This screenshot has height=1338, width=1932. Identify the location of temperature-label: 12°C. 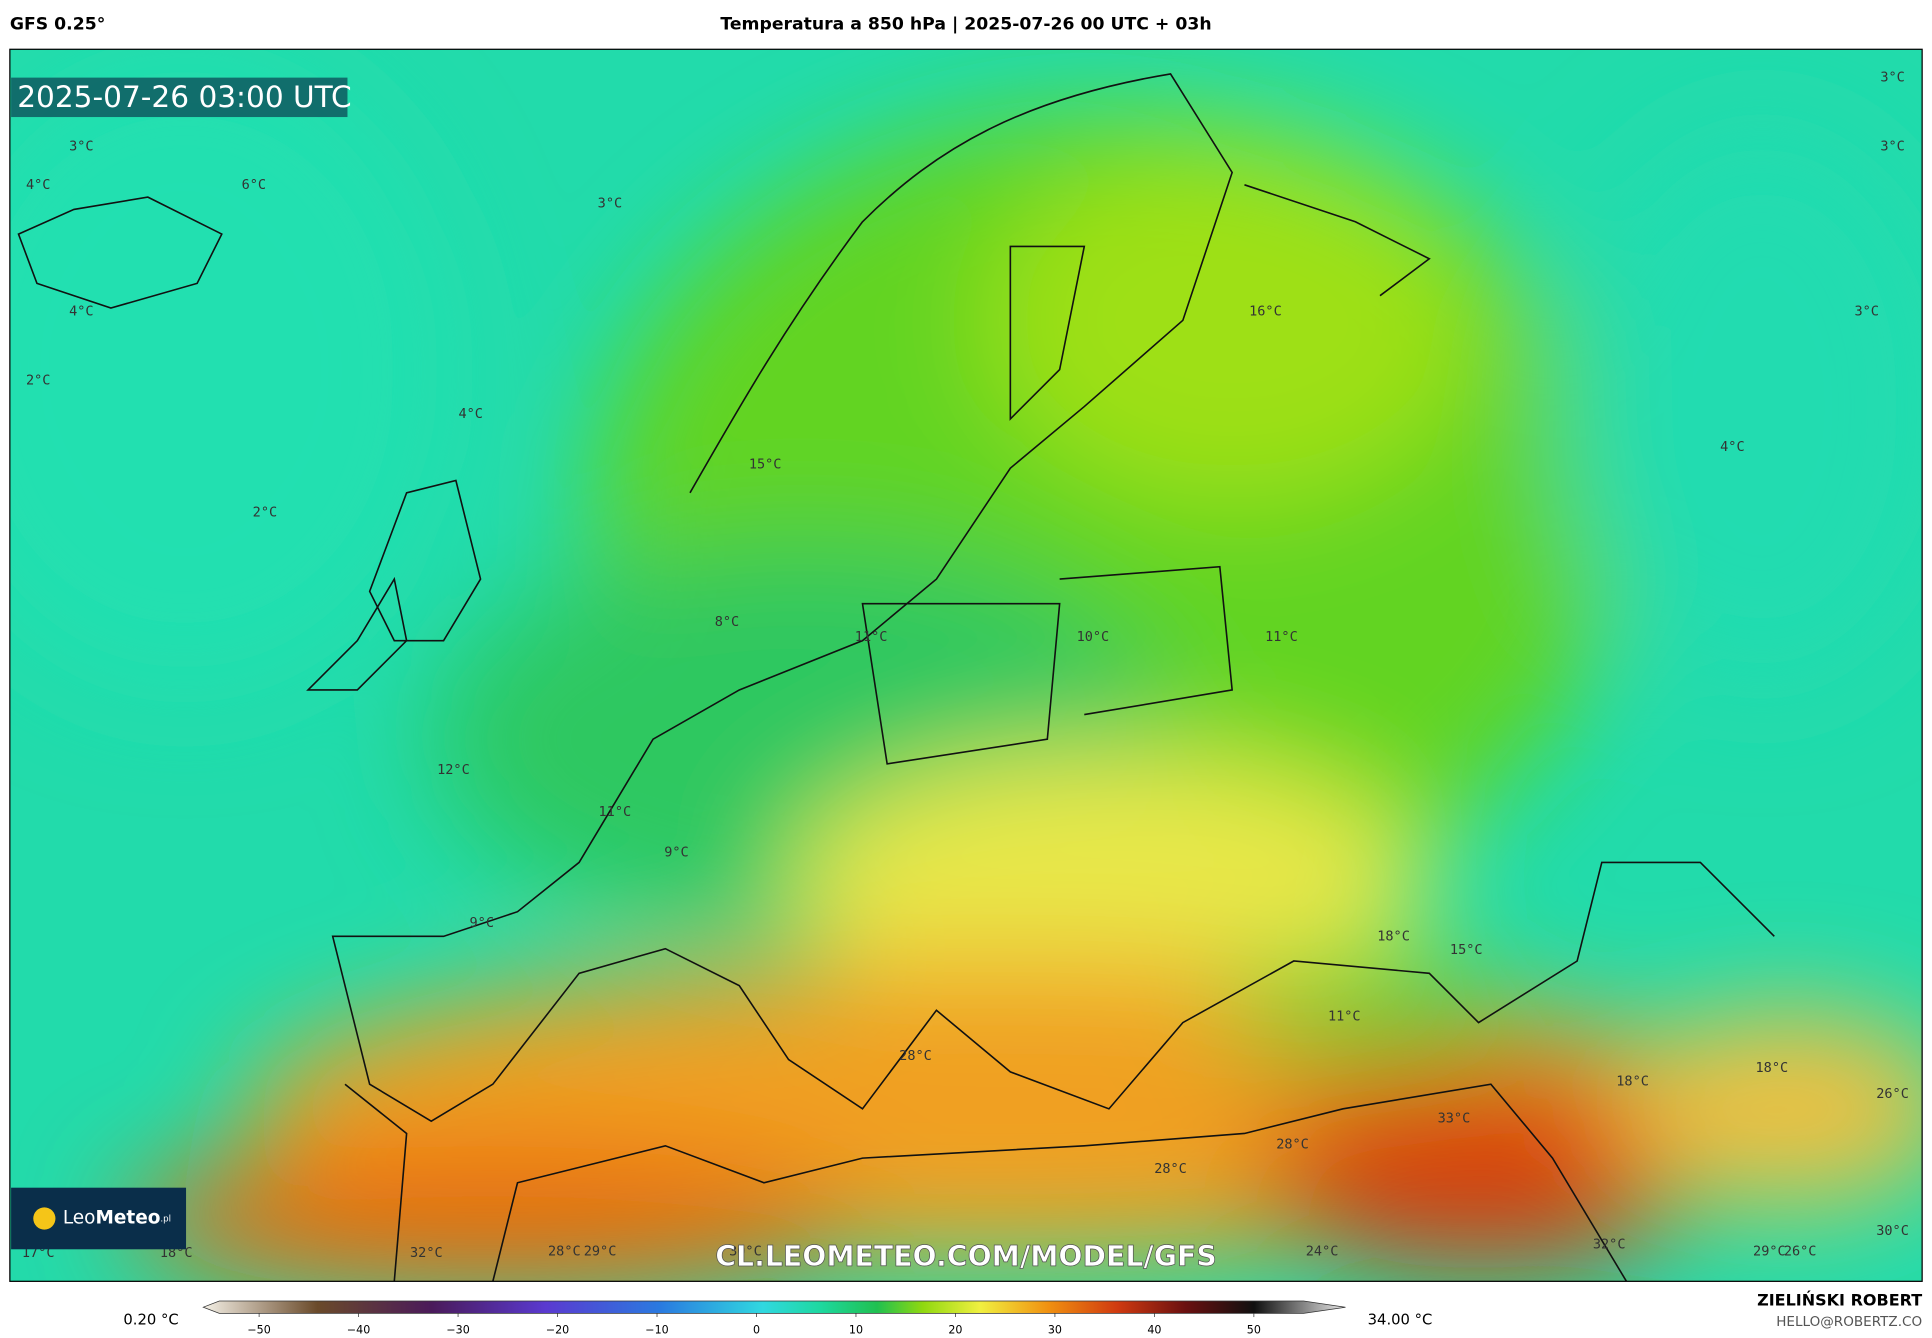
(453, 770).